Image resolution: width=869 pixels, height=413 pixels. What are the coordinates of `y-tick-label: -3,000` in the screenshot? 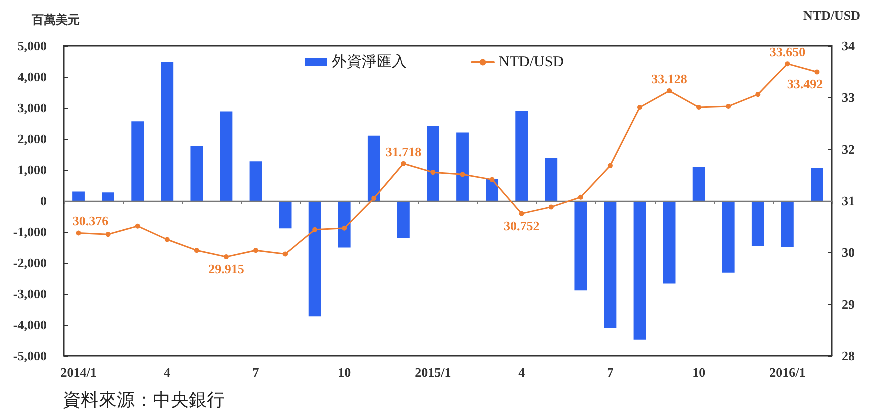 It's located at (30, 294).